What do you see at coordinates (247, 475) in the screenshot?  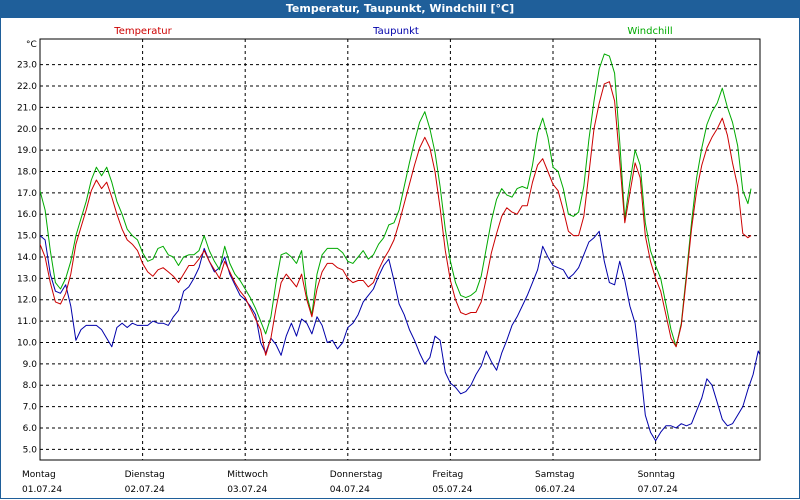 I see `x-tick-day: Mittwoch` at bounding box center [247, 475].